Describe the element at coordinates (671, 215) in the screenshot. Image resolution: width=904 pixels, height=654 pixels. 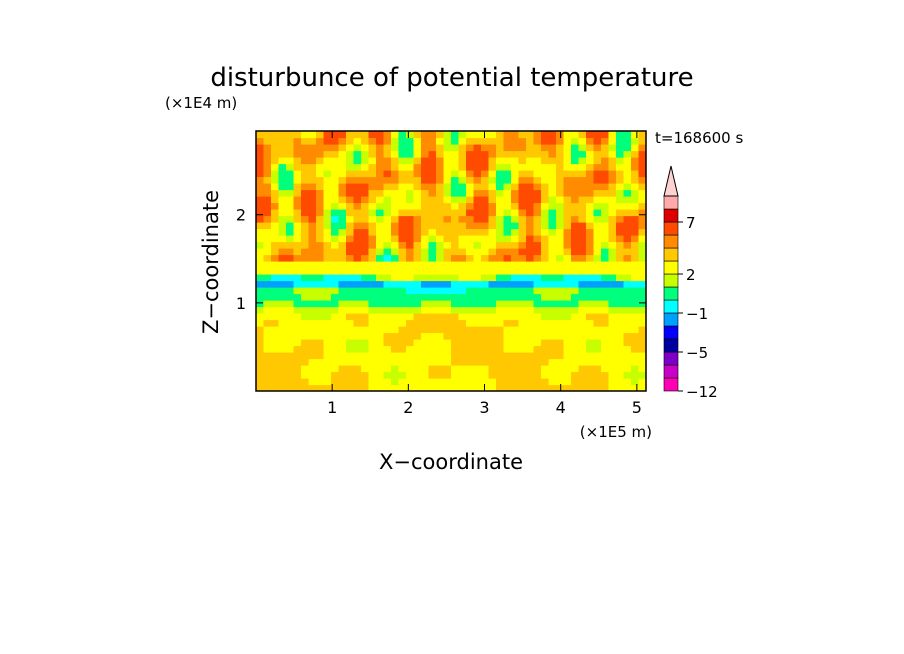
I see `colorbar-swatch` at that location.